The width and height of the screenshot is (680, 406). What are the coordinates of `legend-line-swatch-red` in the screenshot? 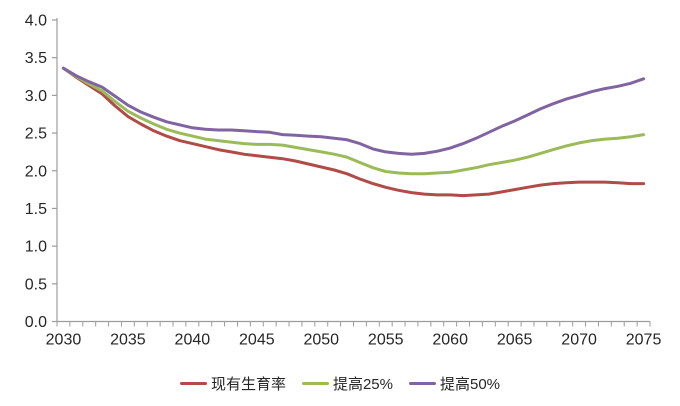 It's located at (193, 383).